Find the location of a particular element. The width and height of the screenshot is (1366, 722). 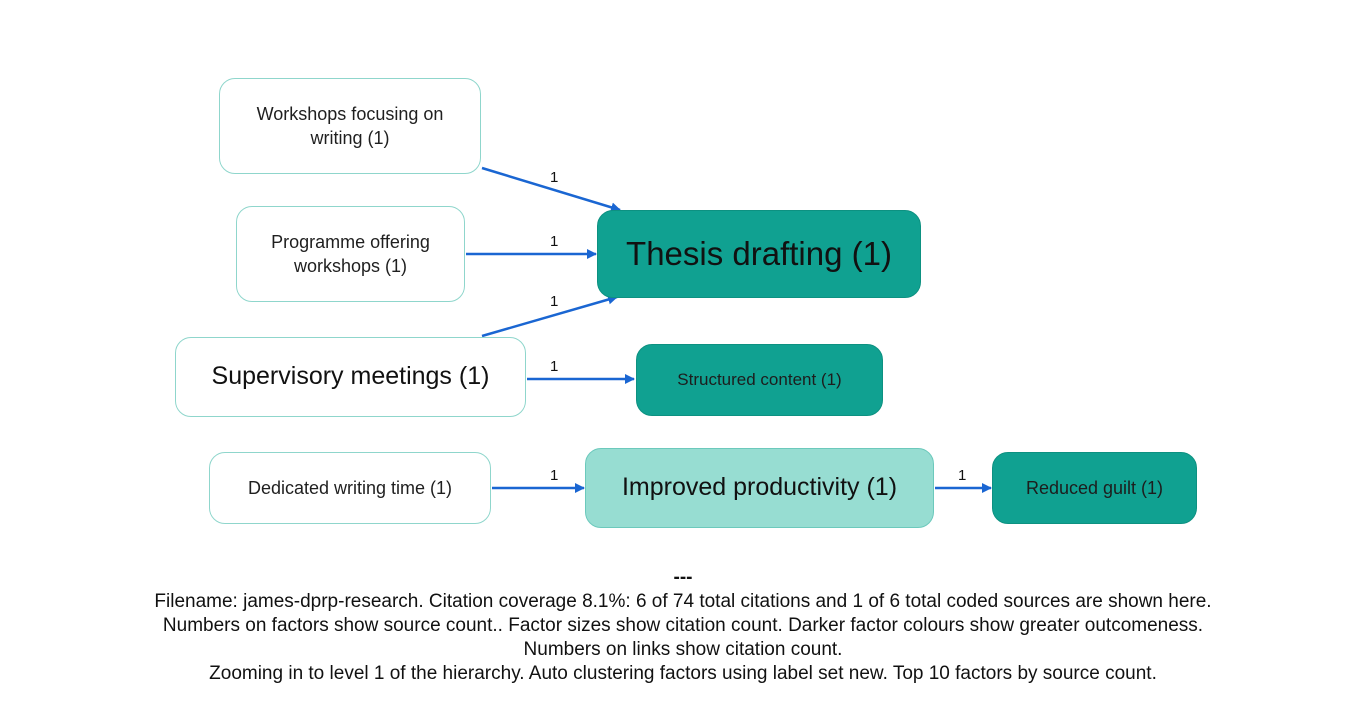

edge-supervisory-to-thesis is located at coordinates (549, 316).